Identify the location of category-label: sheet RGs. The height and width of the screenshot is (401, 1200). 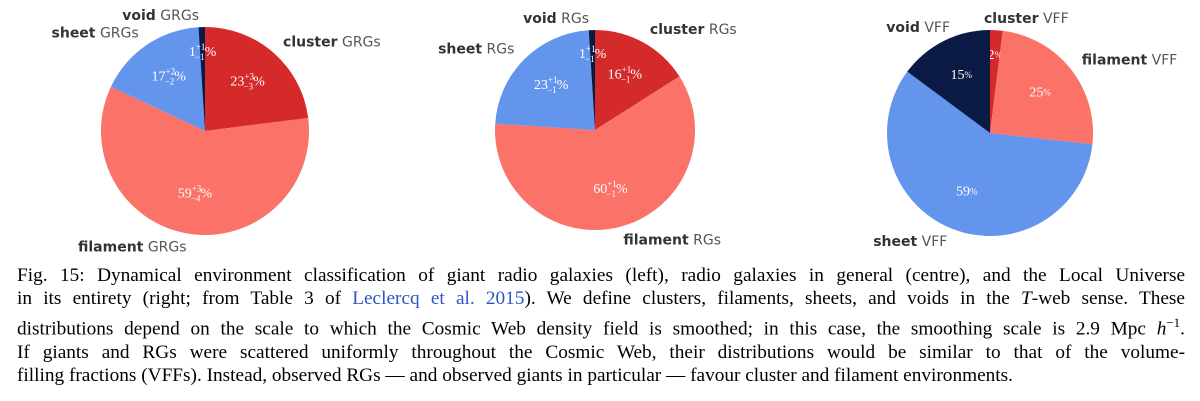
(476, 49).